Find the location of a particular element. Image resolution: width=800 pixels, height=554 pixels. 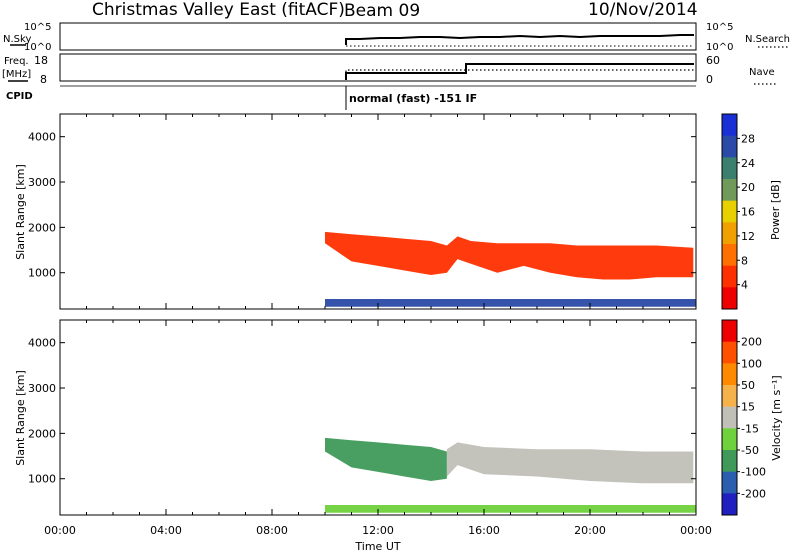

freq-tick-bottom: 8 is located at coordinates (43, 79).